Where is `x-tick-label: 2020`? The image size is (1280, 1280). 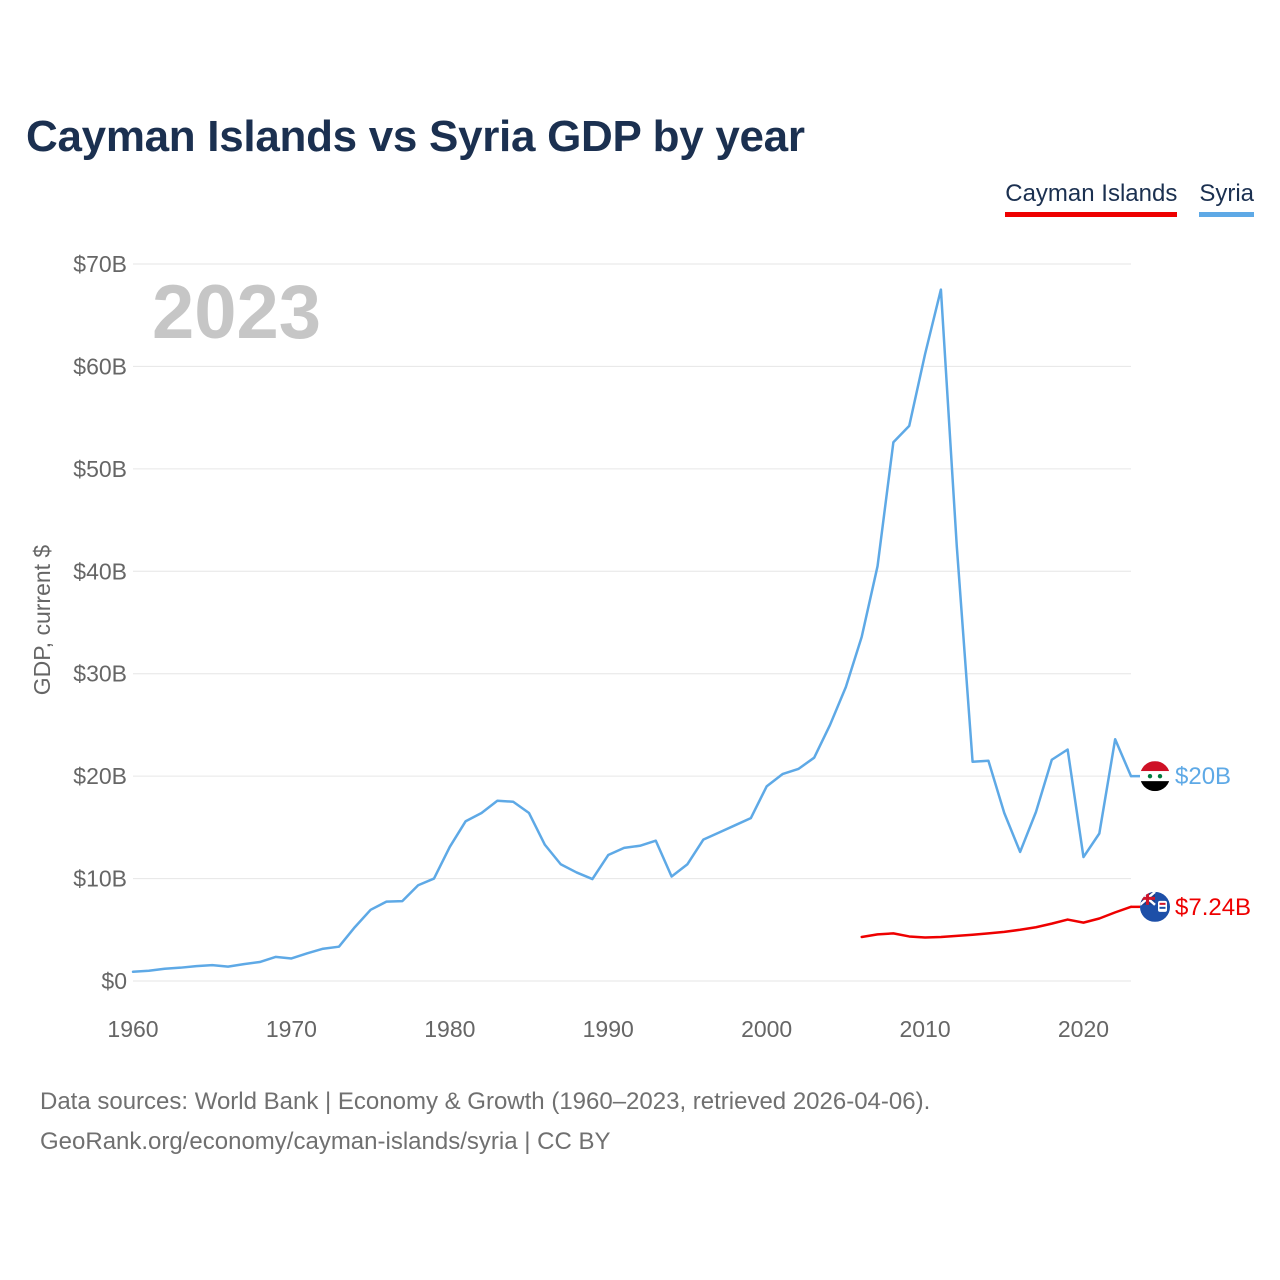
x-tick-label: 2020 is located at coordinates (1083, 1029).